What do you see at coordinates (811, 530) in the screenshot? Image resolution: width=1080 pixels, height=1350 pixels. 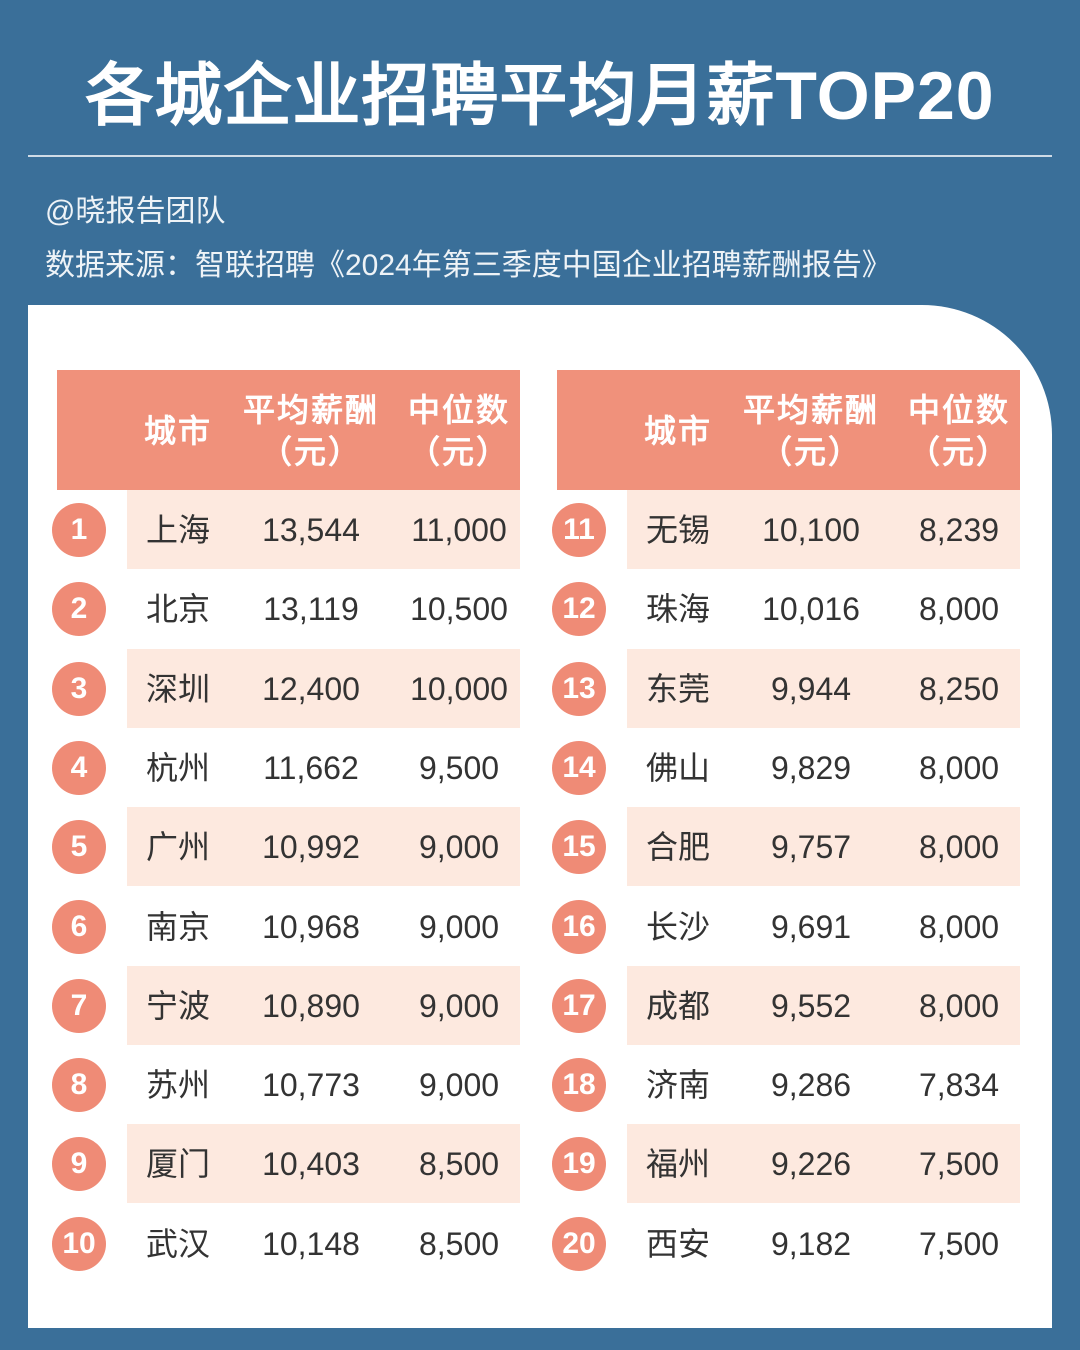 I see `average-salary: 10,100` at bounding box center [811, 530].